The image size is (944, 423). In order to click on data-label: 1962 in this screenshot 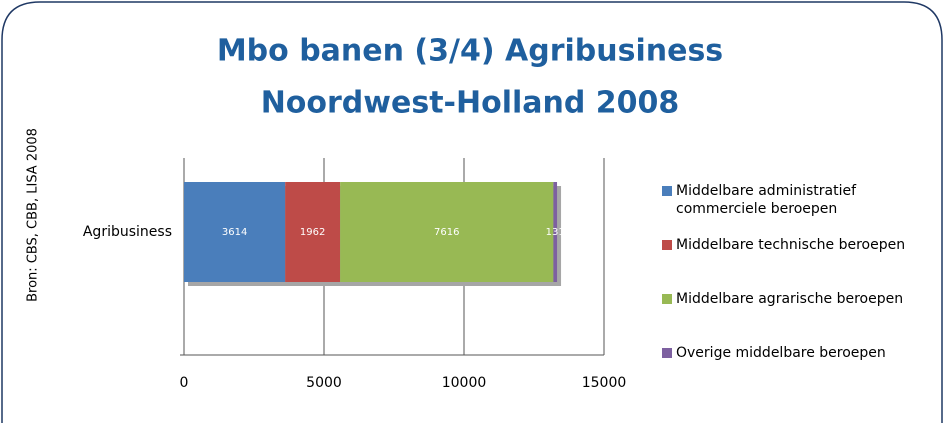, I will do `click(312, 232)`.